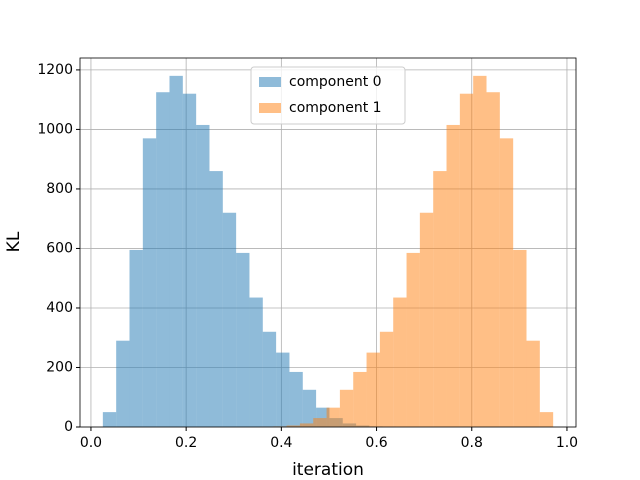  I want to click on y-tick-label: 800, so click(59, 189).